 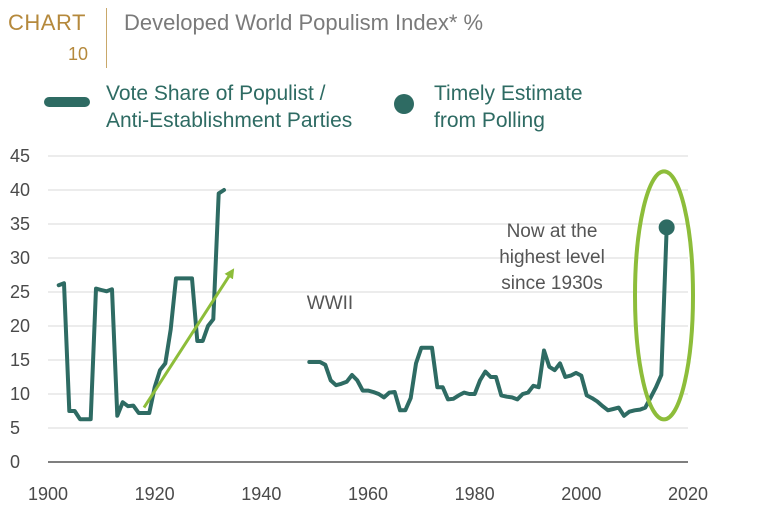 What do you see at coordinates (581, 494) in the screenshot?
I see `x-tick-label: 2000` at bounding box center [581, 494].